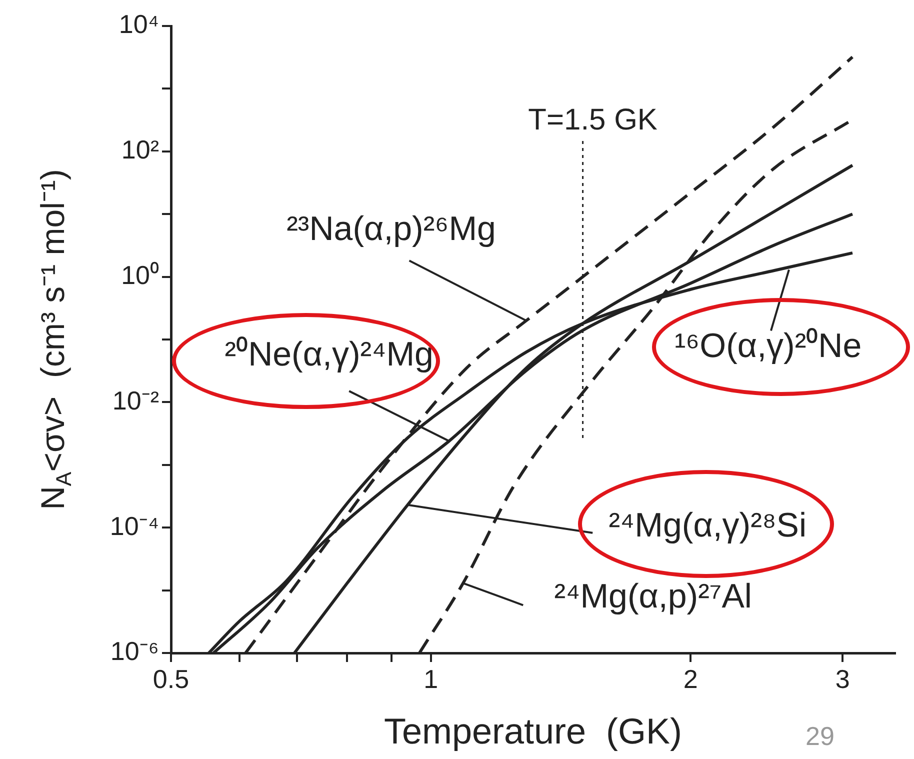 The height and width of the screenshot is (759, 914). I want to click on annotation: ²³Na(α,p)²⁶Mg, so click(391, 229).